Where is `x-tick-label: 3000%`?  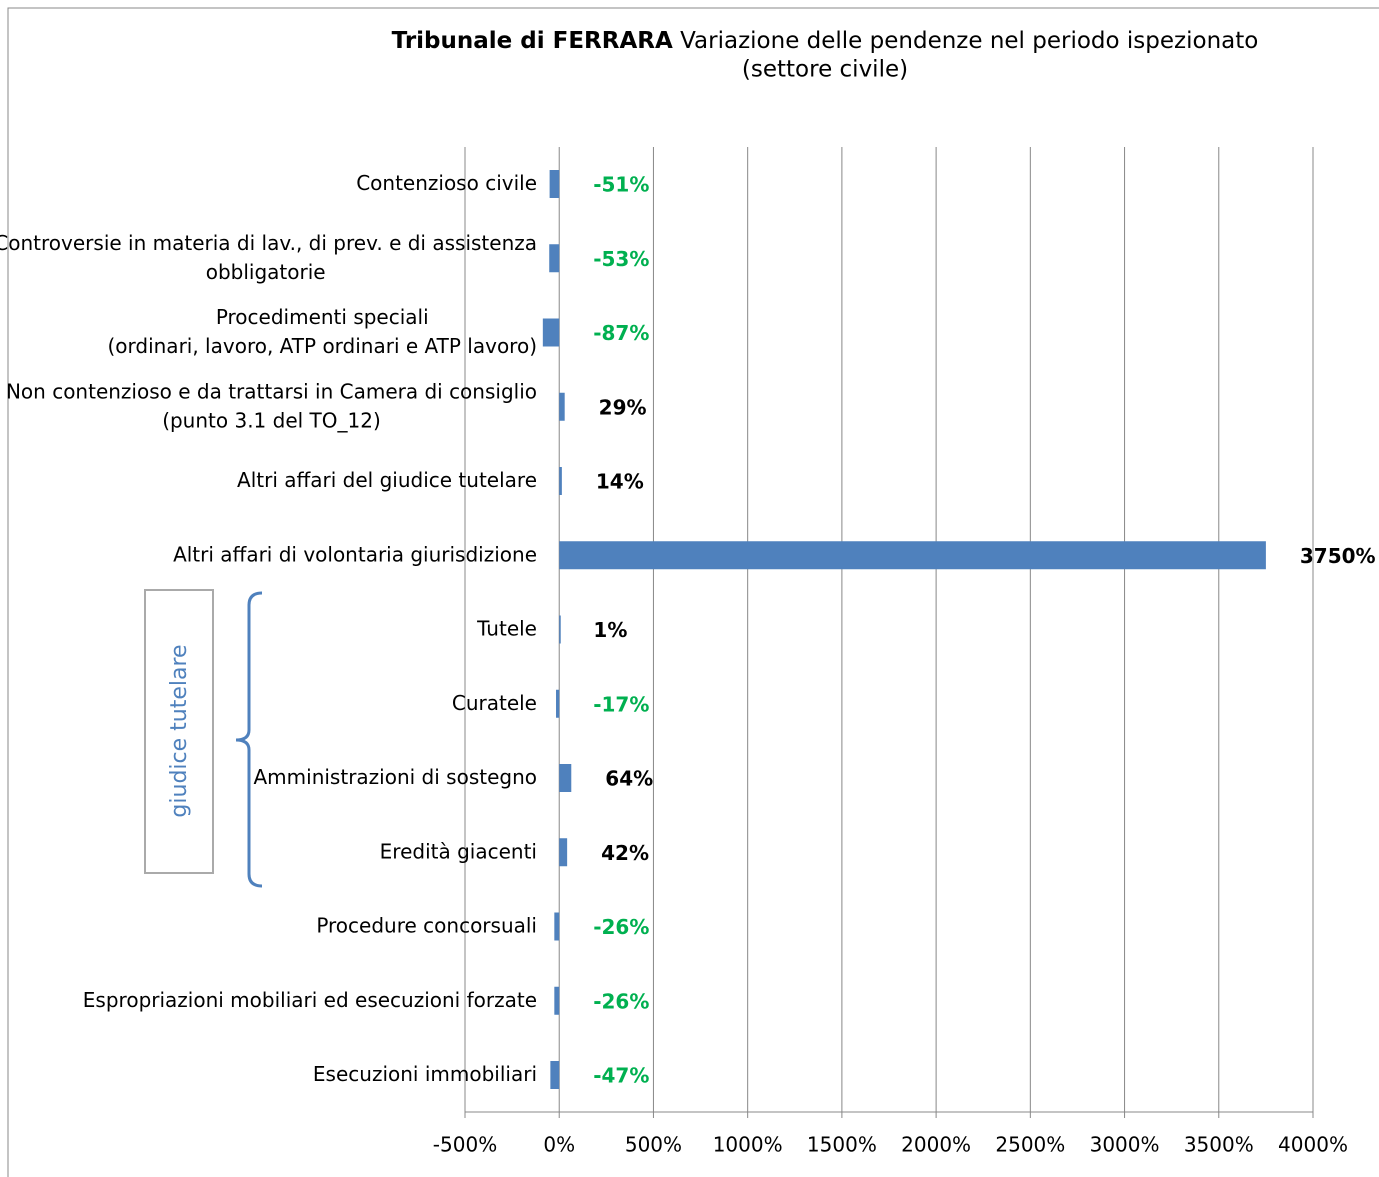
x-tick-label: 3000% is located at coordinates (1125, 1145).